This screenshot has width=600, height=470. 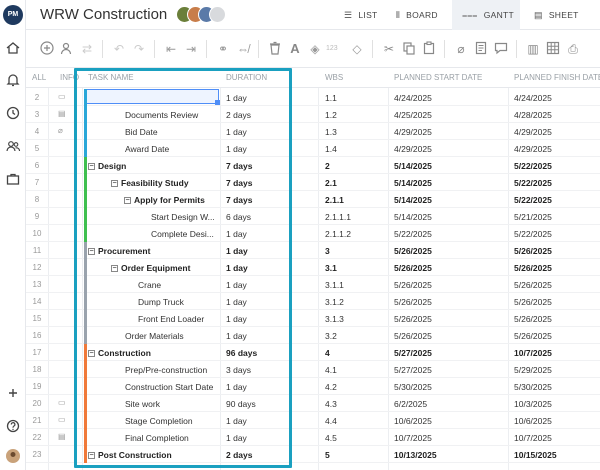 I want to click on undo-icon: ↶, so click(x=119, y=49).